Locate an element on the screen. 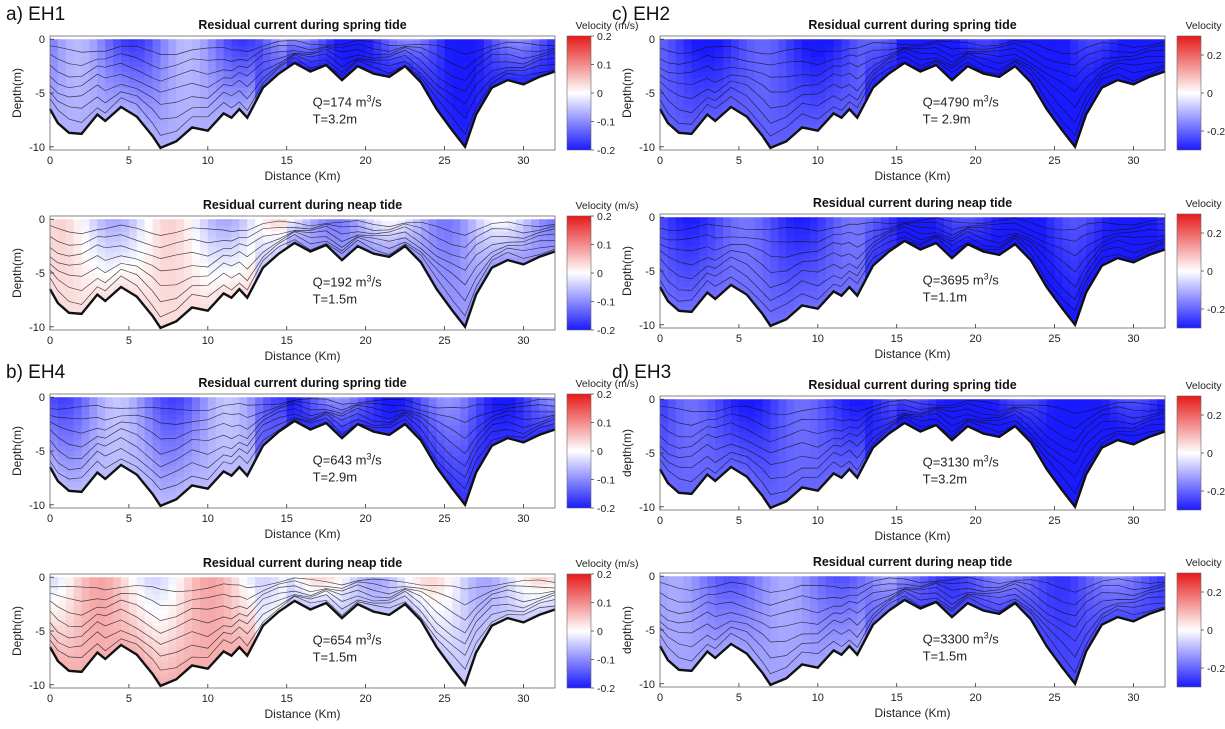 The width and height of the screenshot is (1225, 729). x-tick-label: 5 is located at coordinates (129, 161).